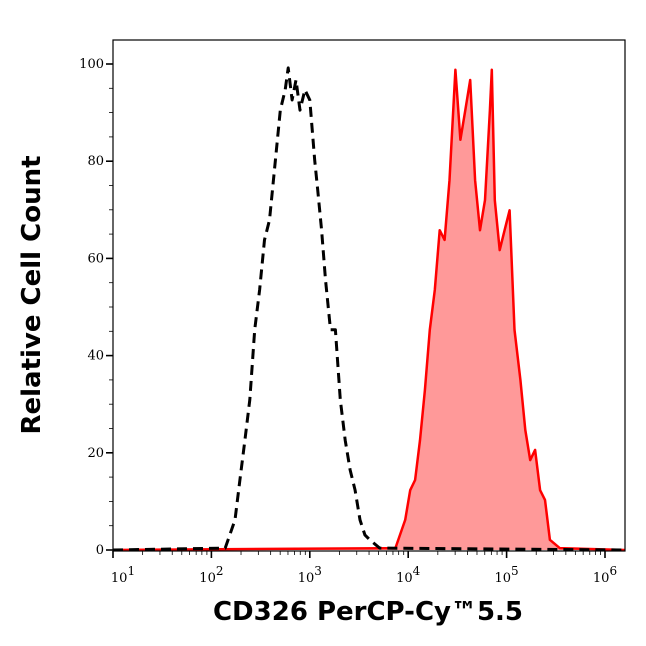 The width and height of the screenshot is (646, 646). Describe the element at coordinates (32, 294) in the screenshot. I see `y-axis-label: Relative Cell Count` at that location.